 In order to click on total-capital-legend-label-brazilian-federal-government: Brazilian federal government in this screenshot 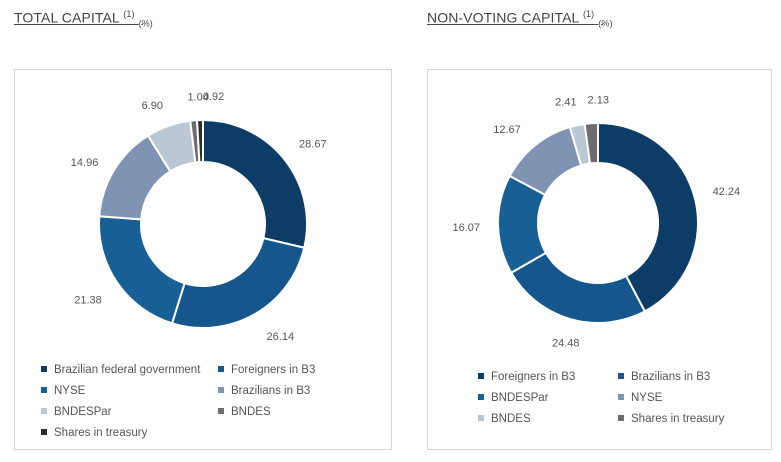, I will do `click(127, 370)`.